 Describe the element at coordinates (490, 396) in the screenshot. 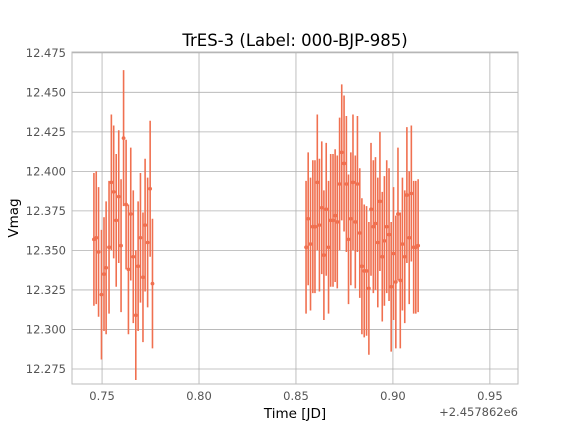

I see `x-tick-label: 0.95` at that location.